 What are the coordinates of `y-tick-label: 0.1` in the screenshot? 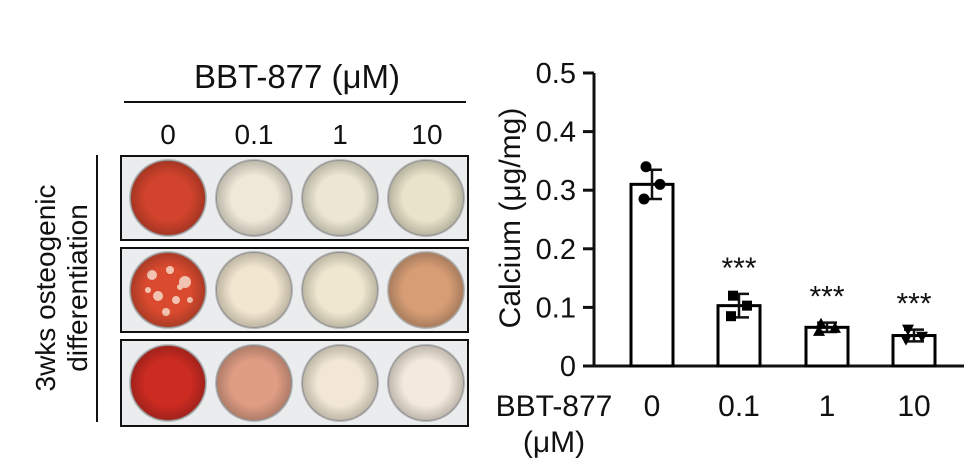 It's located at (556, 308).